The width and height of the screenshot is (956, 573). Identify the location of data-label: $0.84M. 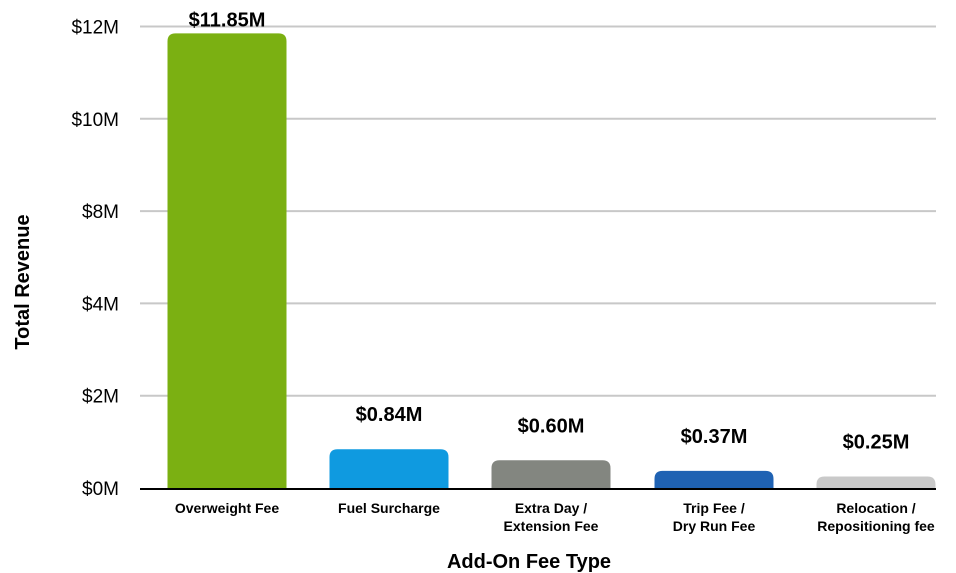
(389, 415).